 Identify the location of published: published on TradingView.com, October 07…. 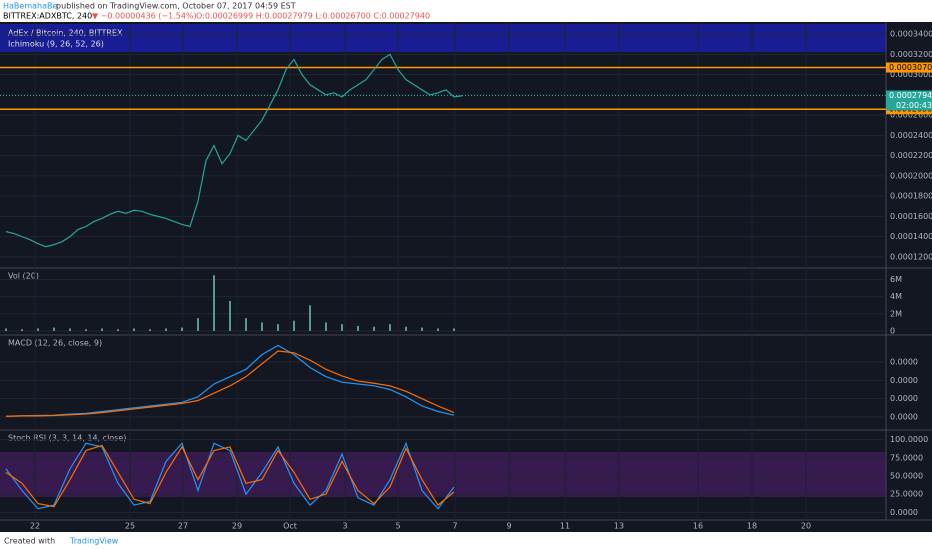
(176, 6).